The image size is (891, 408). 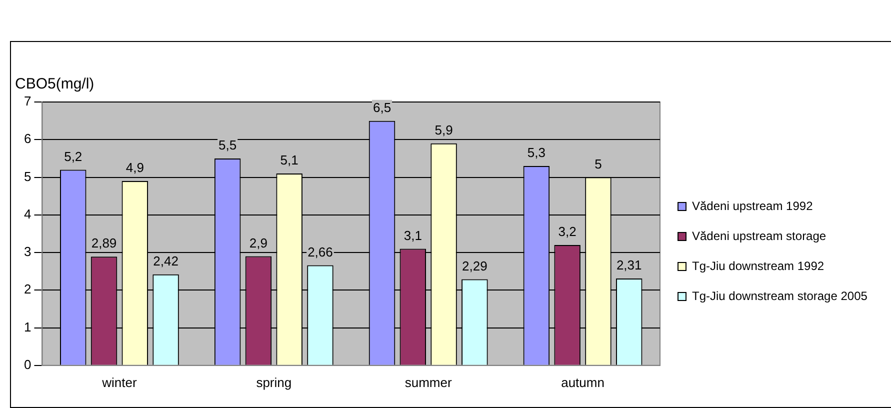 I want to click on data-label: 5,1, so click(x=289, y=160).